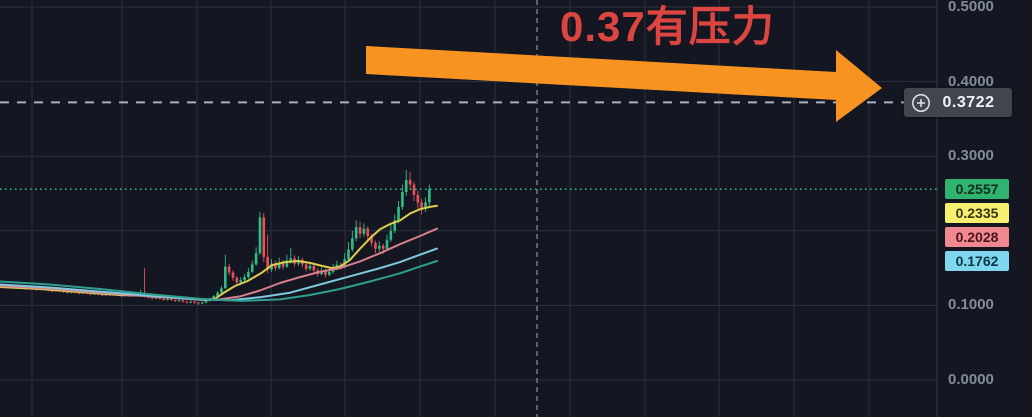  What do you see at coordinates (968, 102) in the screenshot?
I see `alert-price-value: 0.3722` at bounding box center [968, 102].